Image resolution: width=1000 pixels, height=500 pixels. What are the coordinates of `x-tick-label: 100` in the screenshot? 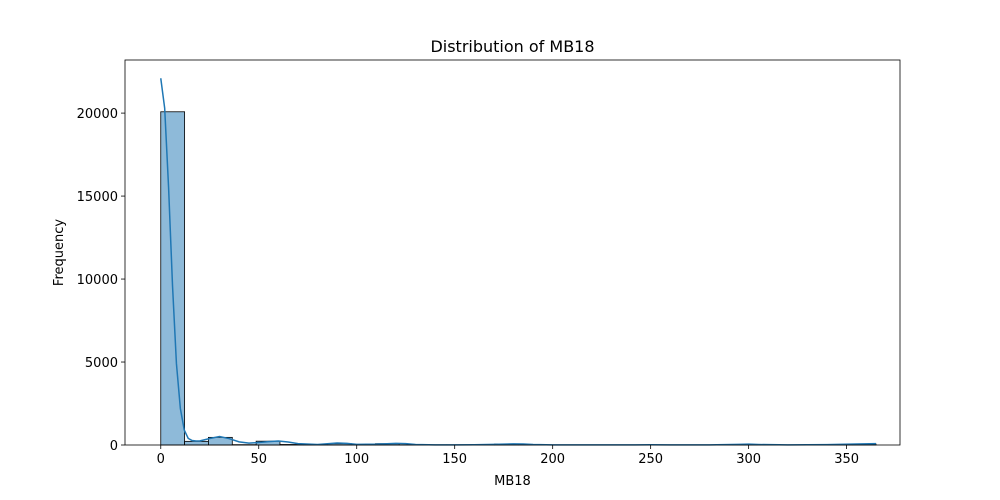 It's located at (356, 459).